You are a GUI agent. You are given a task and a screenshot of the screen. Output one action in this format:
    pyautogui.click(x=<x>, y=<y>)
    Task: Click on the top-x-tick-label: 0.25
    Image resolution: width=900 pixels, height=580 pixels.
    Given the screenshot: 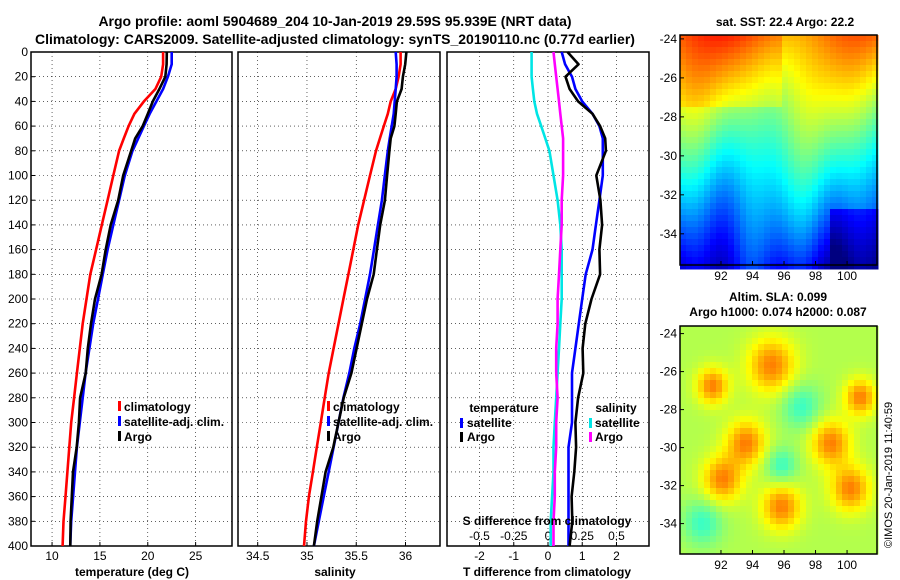 What is the action you would take?
    pyautogui.click(x=583, y=536)
    